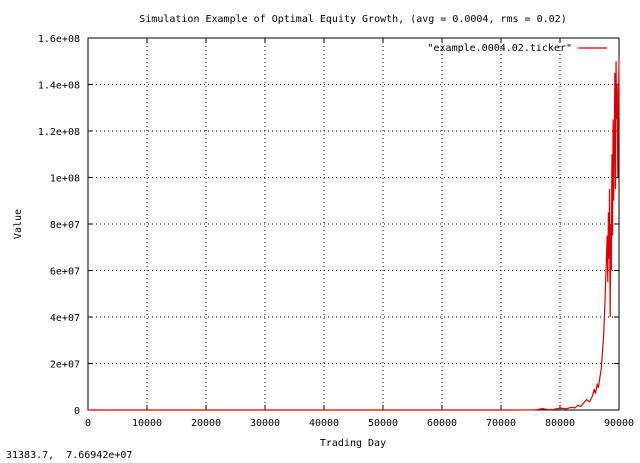  Describe the element at coordinates (65, 225) in the screenshot. I see `y-tick-label: 8e+07` at that location.